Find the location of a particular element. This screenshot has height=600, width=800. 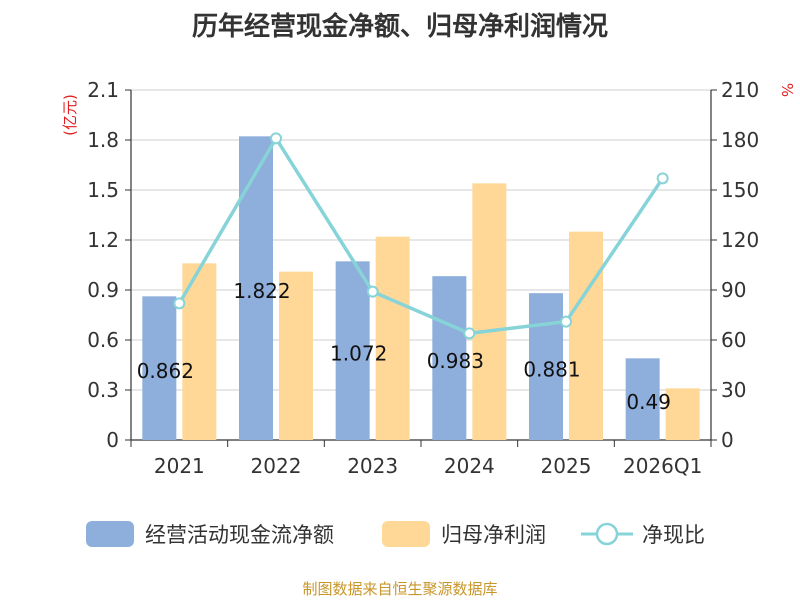

right-axis-tick-label: 90 is located at coordinates (733, 290).